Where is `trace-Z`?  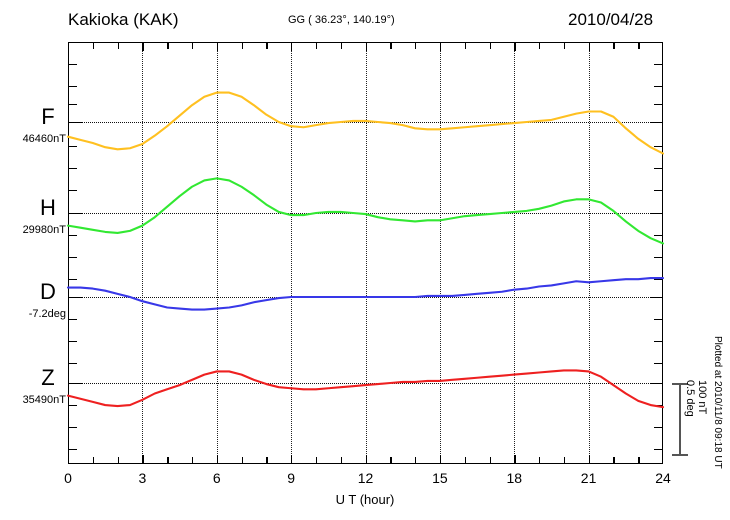
trace-Z is located at coordinates (365, 389).